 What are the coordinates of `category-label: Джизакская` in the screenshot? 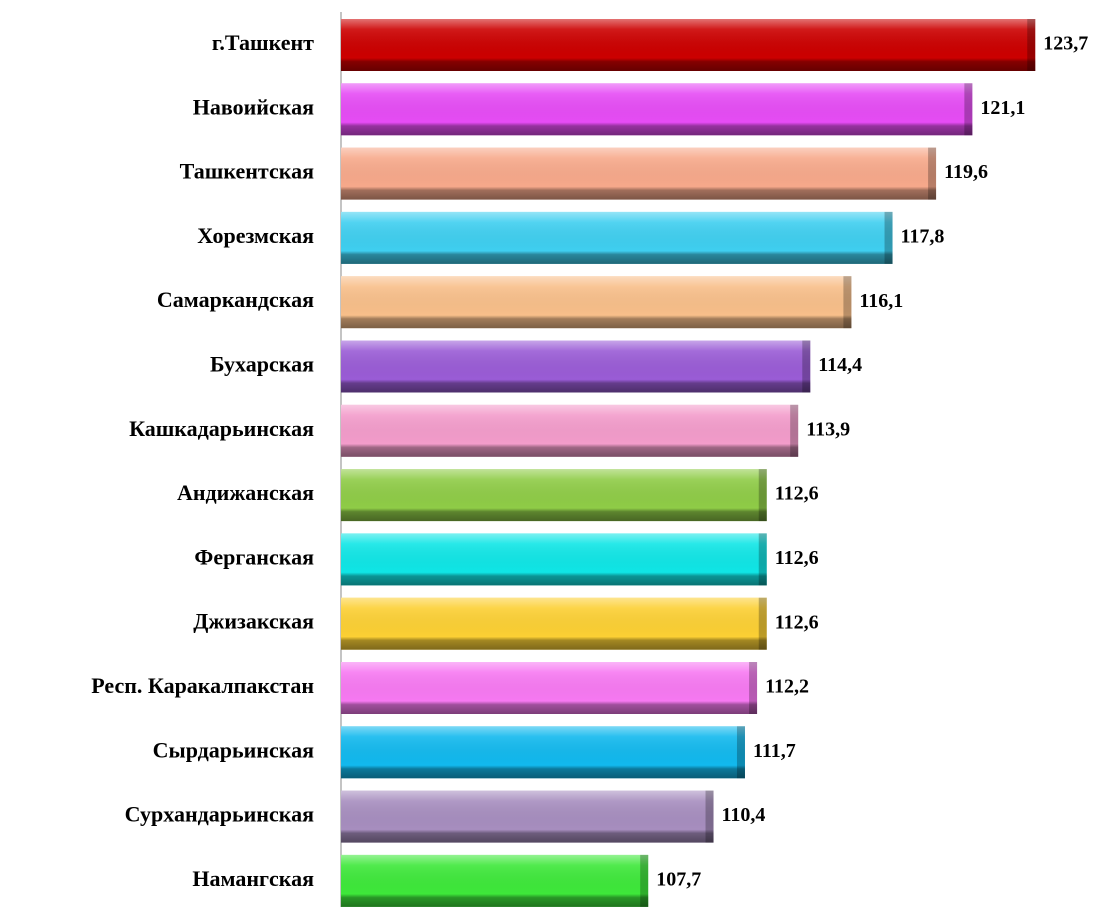 It's located at (253, 621).